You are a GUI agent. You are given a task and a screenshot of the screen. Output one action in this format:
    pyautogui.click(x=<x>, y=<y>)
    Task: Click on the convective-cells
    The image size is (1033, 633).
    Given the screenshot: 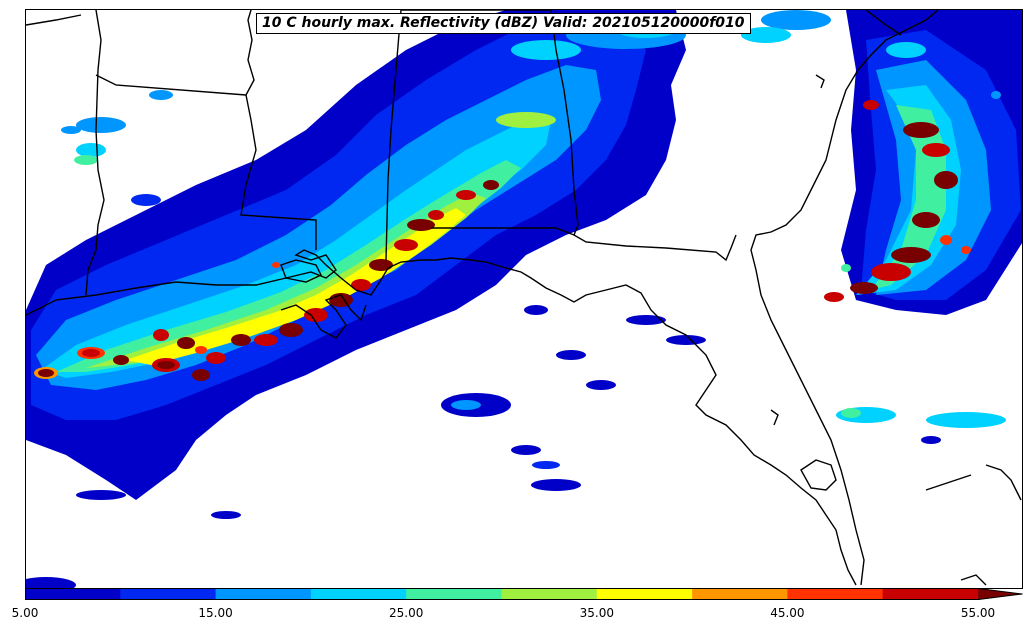 What is the action you would take?
    pyautogui.click(x=266, y=280)
    